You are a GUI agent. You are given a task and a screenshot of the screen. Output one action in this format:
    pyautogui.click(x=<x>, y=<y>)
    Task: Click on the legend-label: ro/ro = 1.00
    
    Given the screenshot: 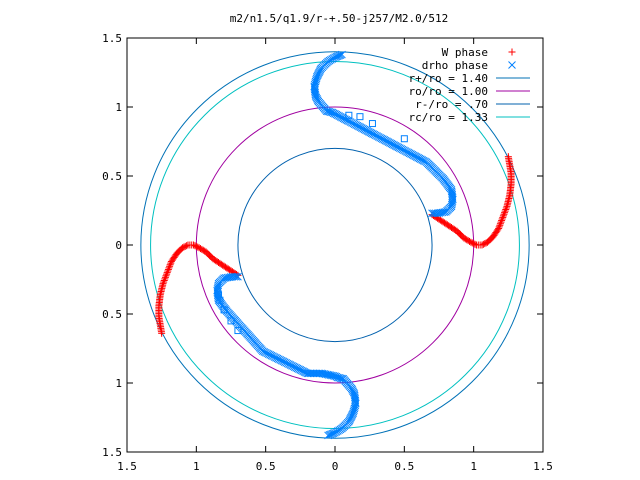 What is the action you would take?
    pyautogui.click(x=448, y=91)
    